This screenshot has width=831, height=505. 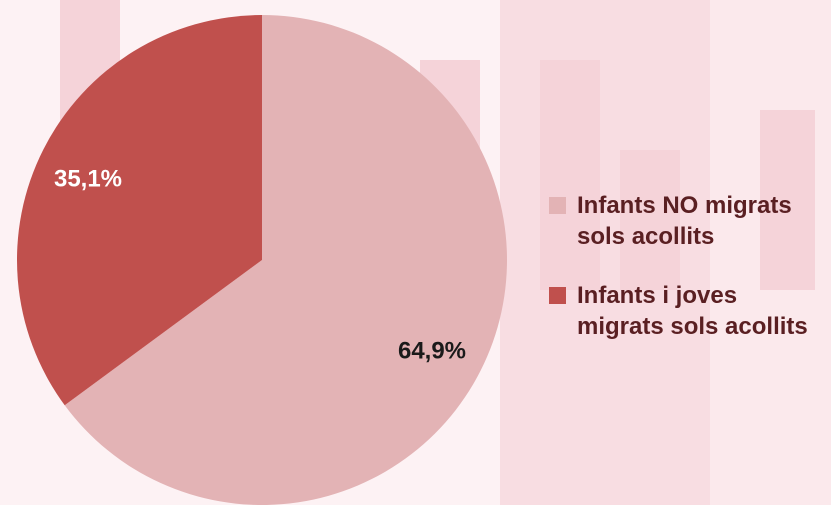 What do you see at coordinates (557, 295) in the screenshot?
I see `legend-swatch-migrats` at bounding box center [557, 295].